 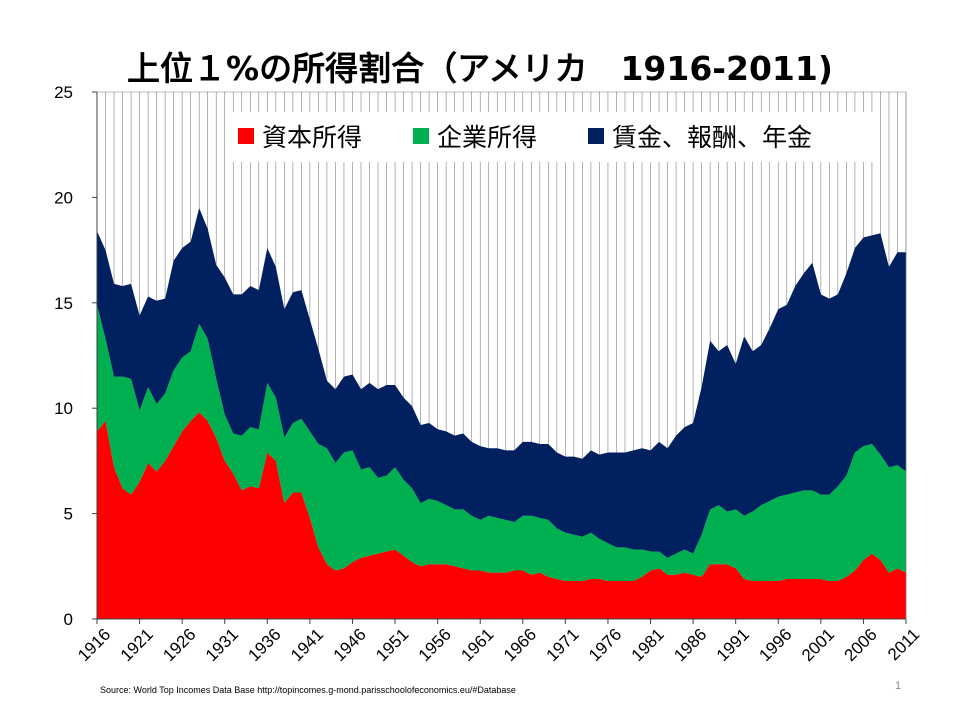 I want to click on x-tick-label: 1966, so click(x=520, y=645).